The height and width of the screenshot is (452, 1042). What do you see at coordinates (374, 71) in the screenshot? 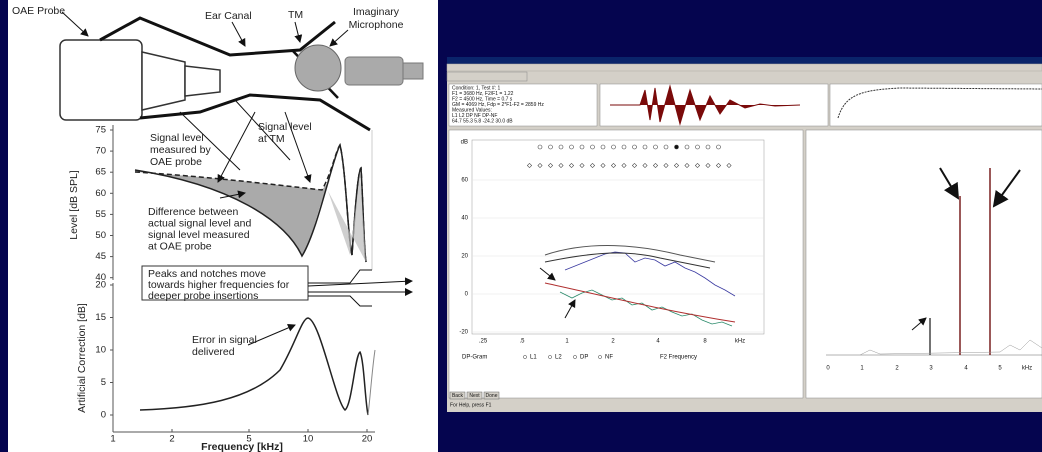
I see `microphone-body` at bounding box center [374, 71].